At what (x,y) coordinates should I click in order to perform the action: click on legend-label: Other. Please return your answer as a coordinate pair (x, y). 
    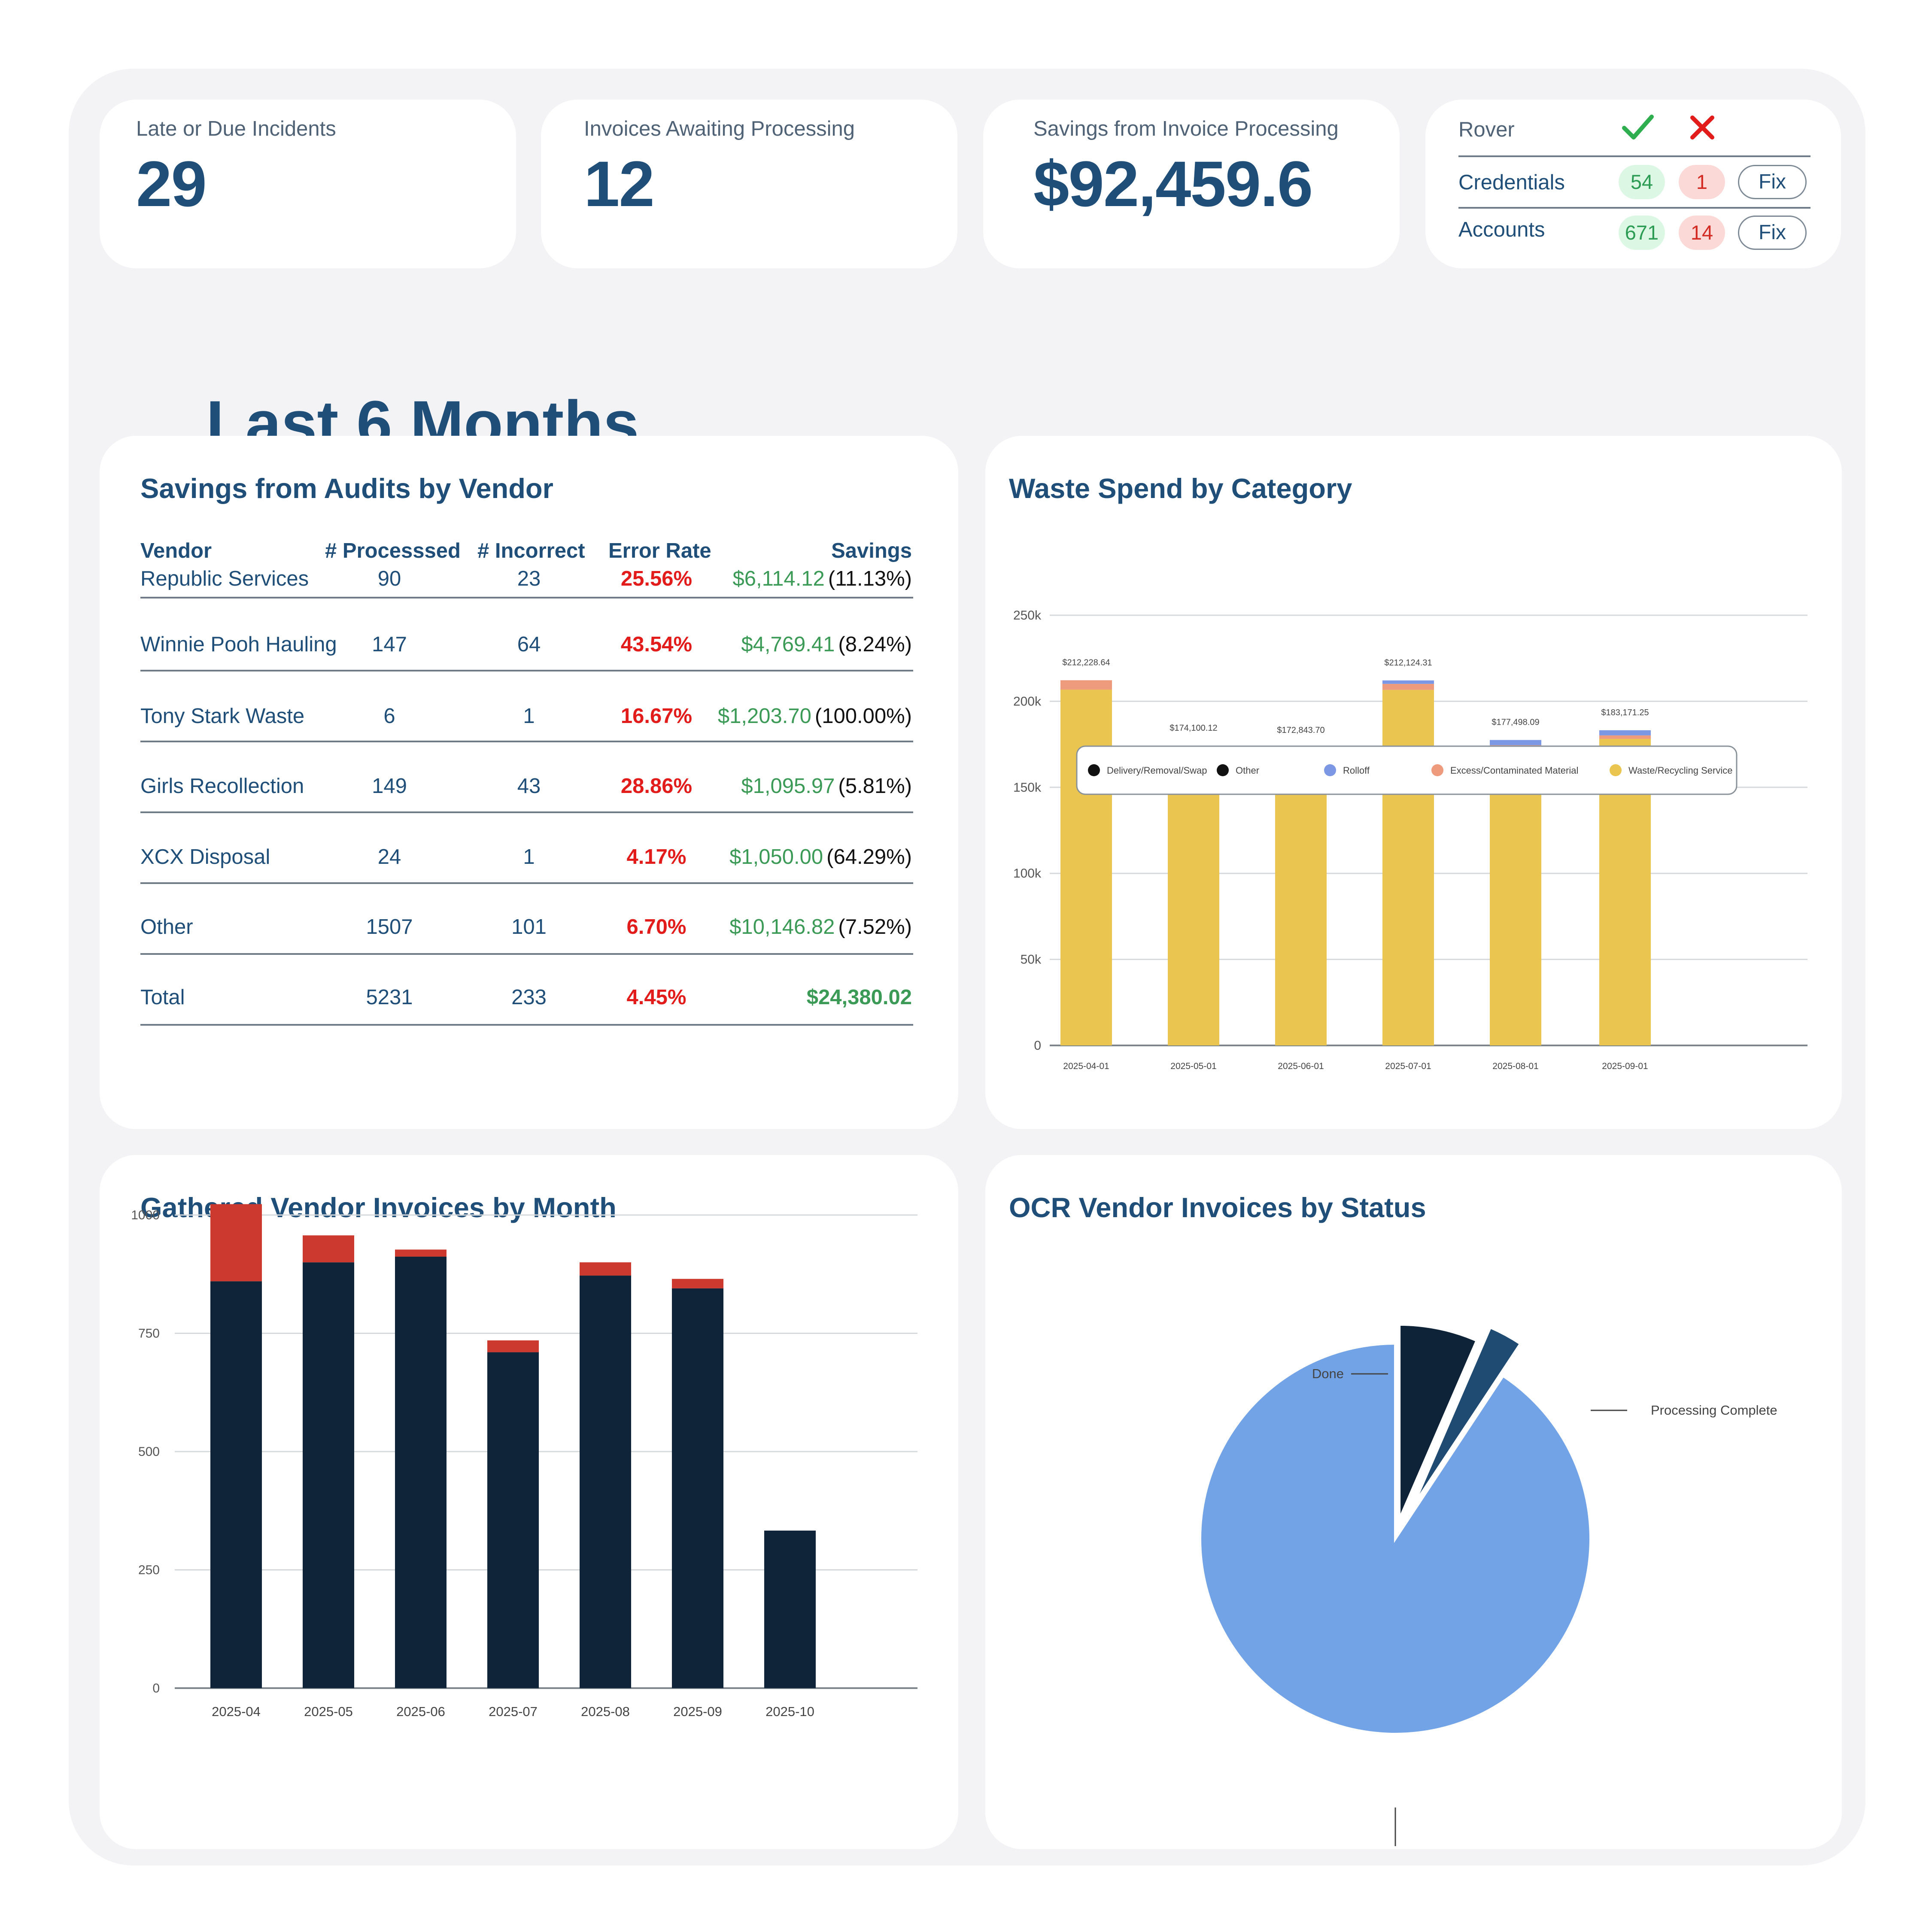
    Looking at the image, I should click on (1247, 770).